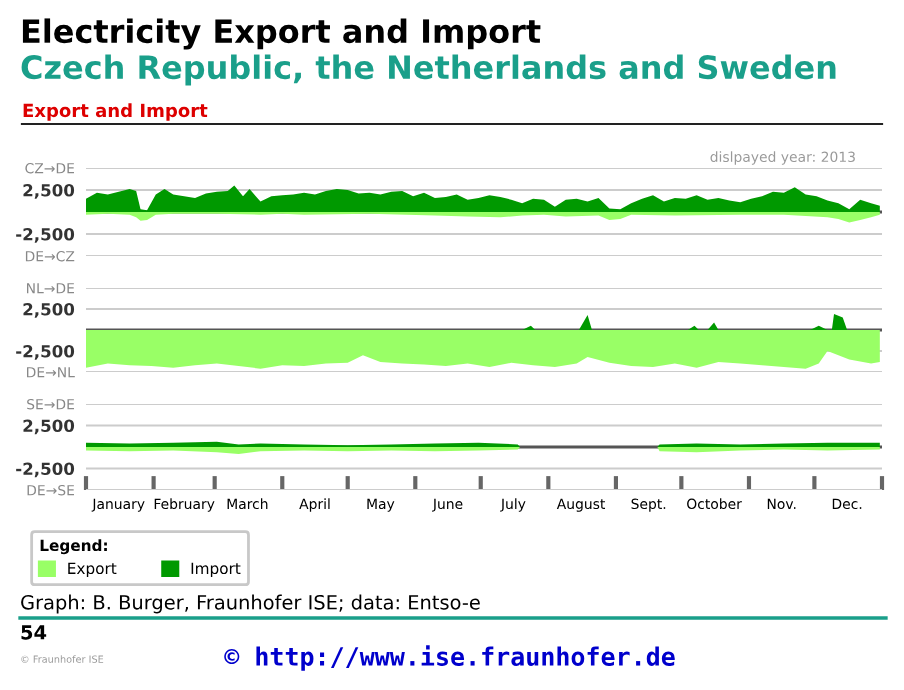 The image size is (904, 690). What do you see at coordinates (449, 658) in the screenshot?
I see `text: © http://www.ise.fraunhofer.de` at bounding box center [449, 658].